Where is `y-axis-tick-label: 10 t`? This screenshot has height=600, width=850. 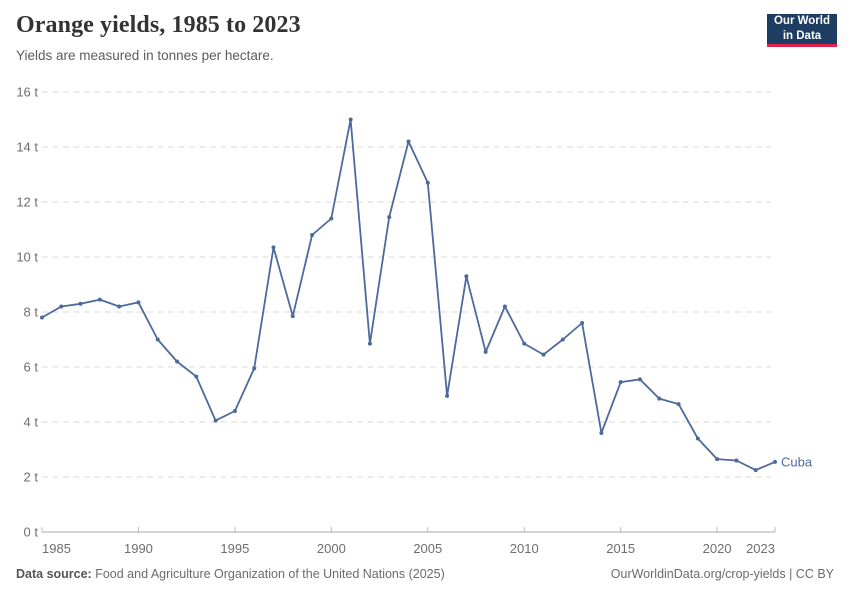 y-axis-tick-label: 10 t is located at coordinates (27, 257).